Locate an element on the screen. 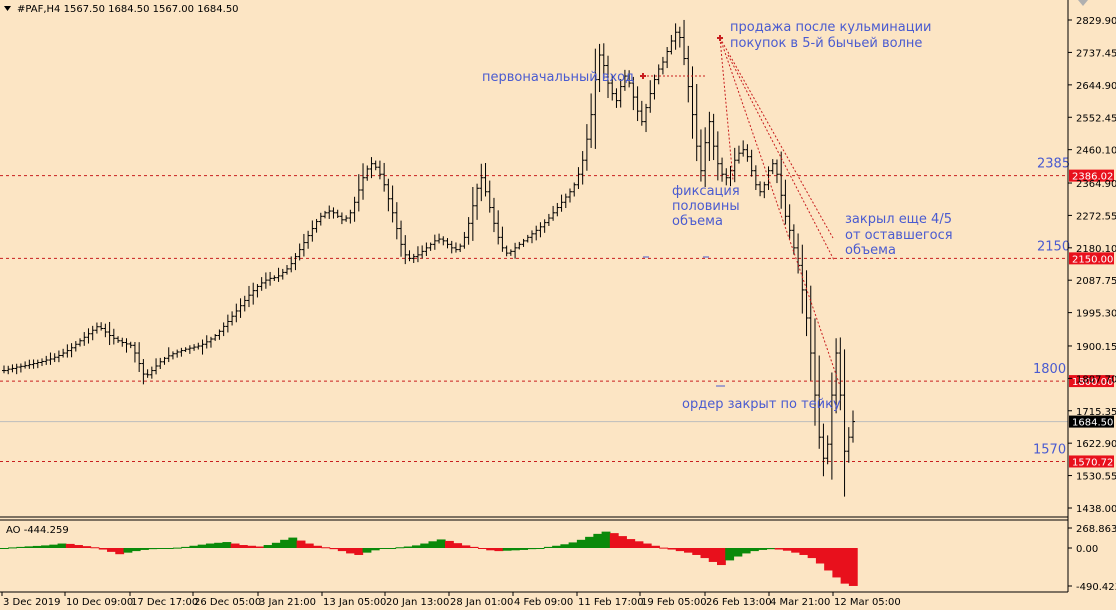  shift-marker-icon is located at coordinates (1083, 3).